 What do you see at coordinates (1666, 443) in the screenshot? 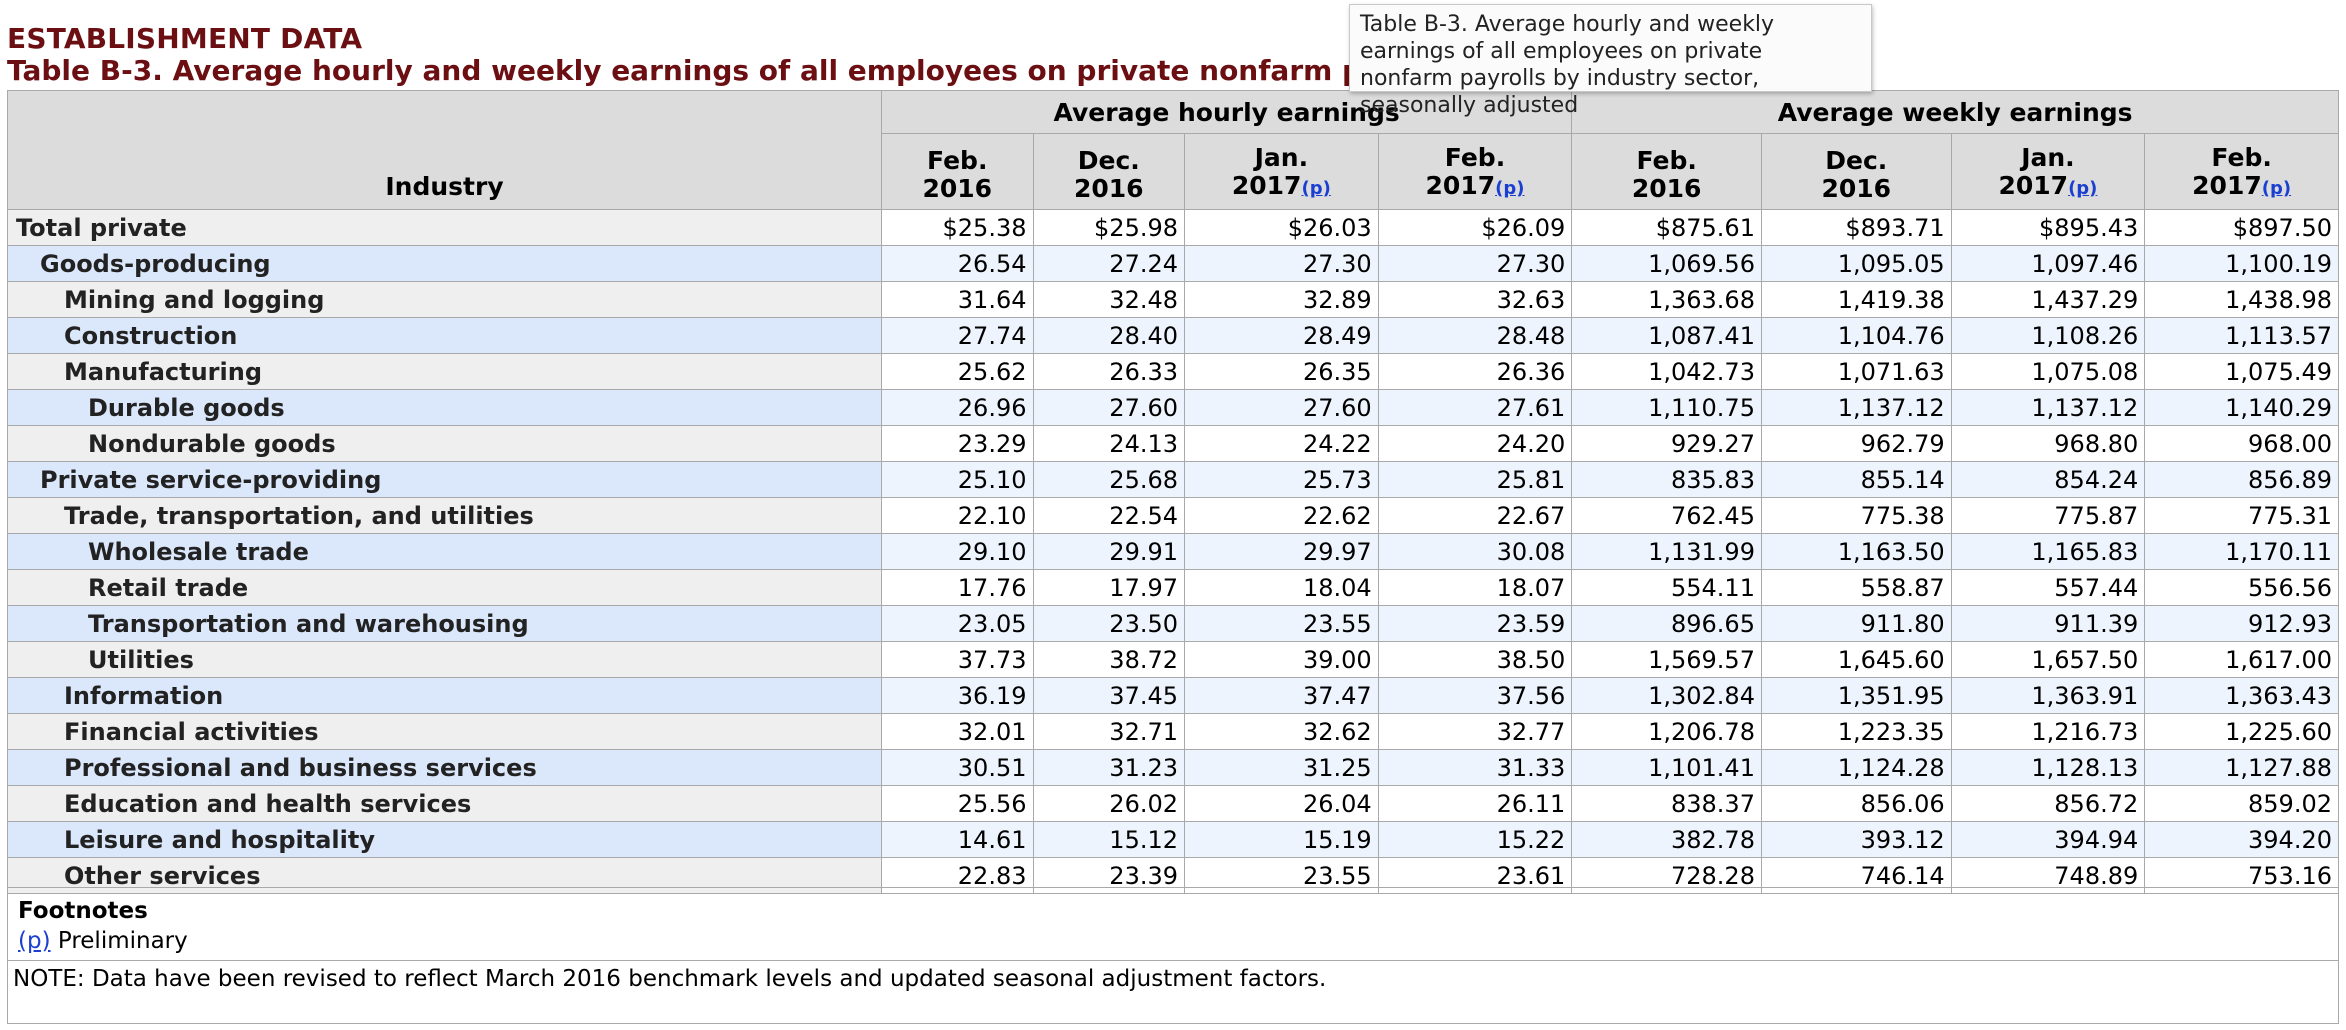
I see `table-cell: 929.27` at bounding box center [1666, 443].